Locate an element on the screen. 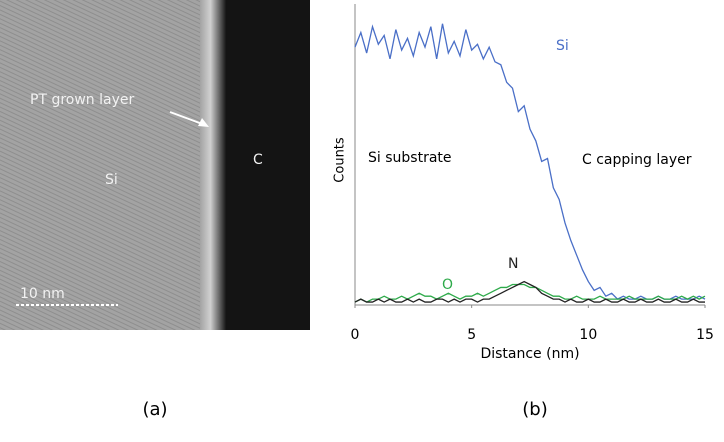 This screenshot has width=724, height=442. scale-label: 10 nm is located at coordinates (42, 294).